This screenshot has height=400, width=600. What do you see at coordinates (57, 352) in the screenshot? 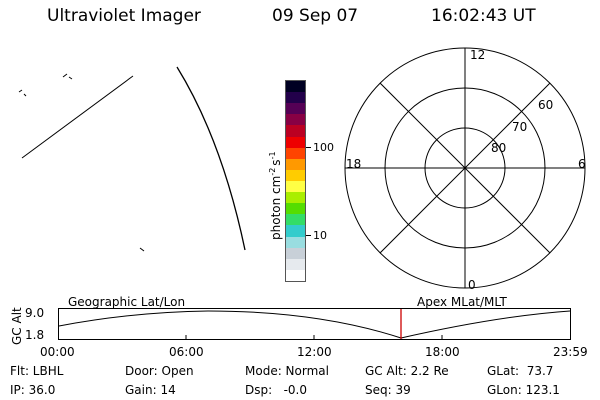
I see `timeline-x-tick-label: 00:00` at bounding box center [57, 352].